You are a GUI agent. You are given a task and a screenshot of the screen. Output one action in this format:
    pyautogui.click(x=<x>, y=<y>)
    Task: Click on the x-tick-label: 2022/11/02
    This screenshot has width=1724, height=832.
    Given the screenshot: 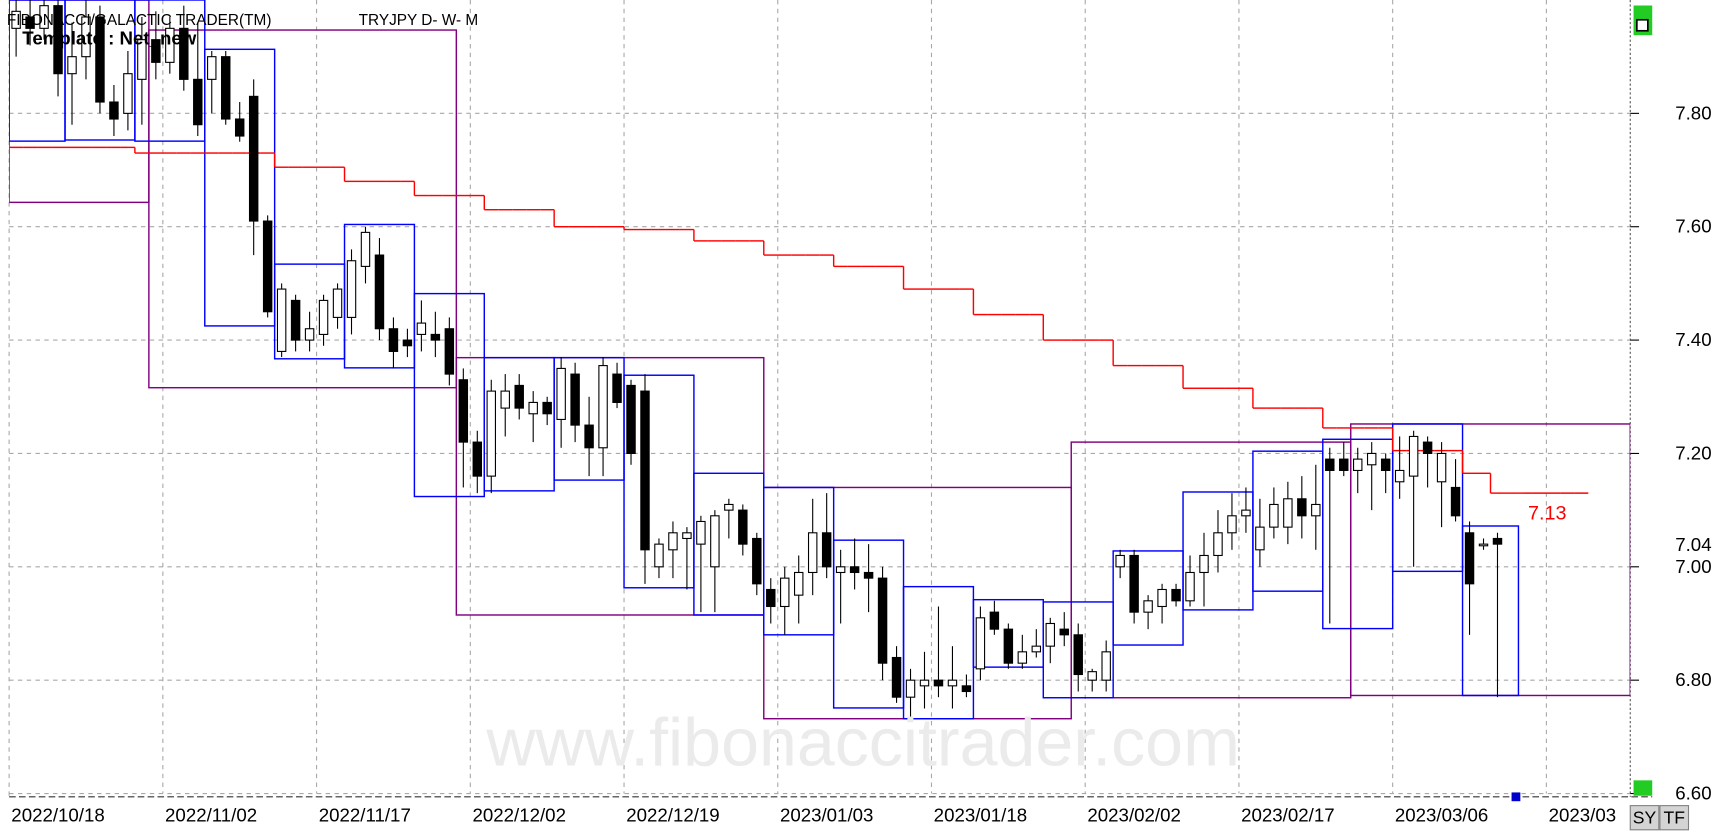 What is the action you would take?
    pyautogui.click(x=211, y=815)
    